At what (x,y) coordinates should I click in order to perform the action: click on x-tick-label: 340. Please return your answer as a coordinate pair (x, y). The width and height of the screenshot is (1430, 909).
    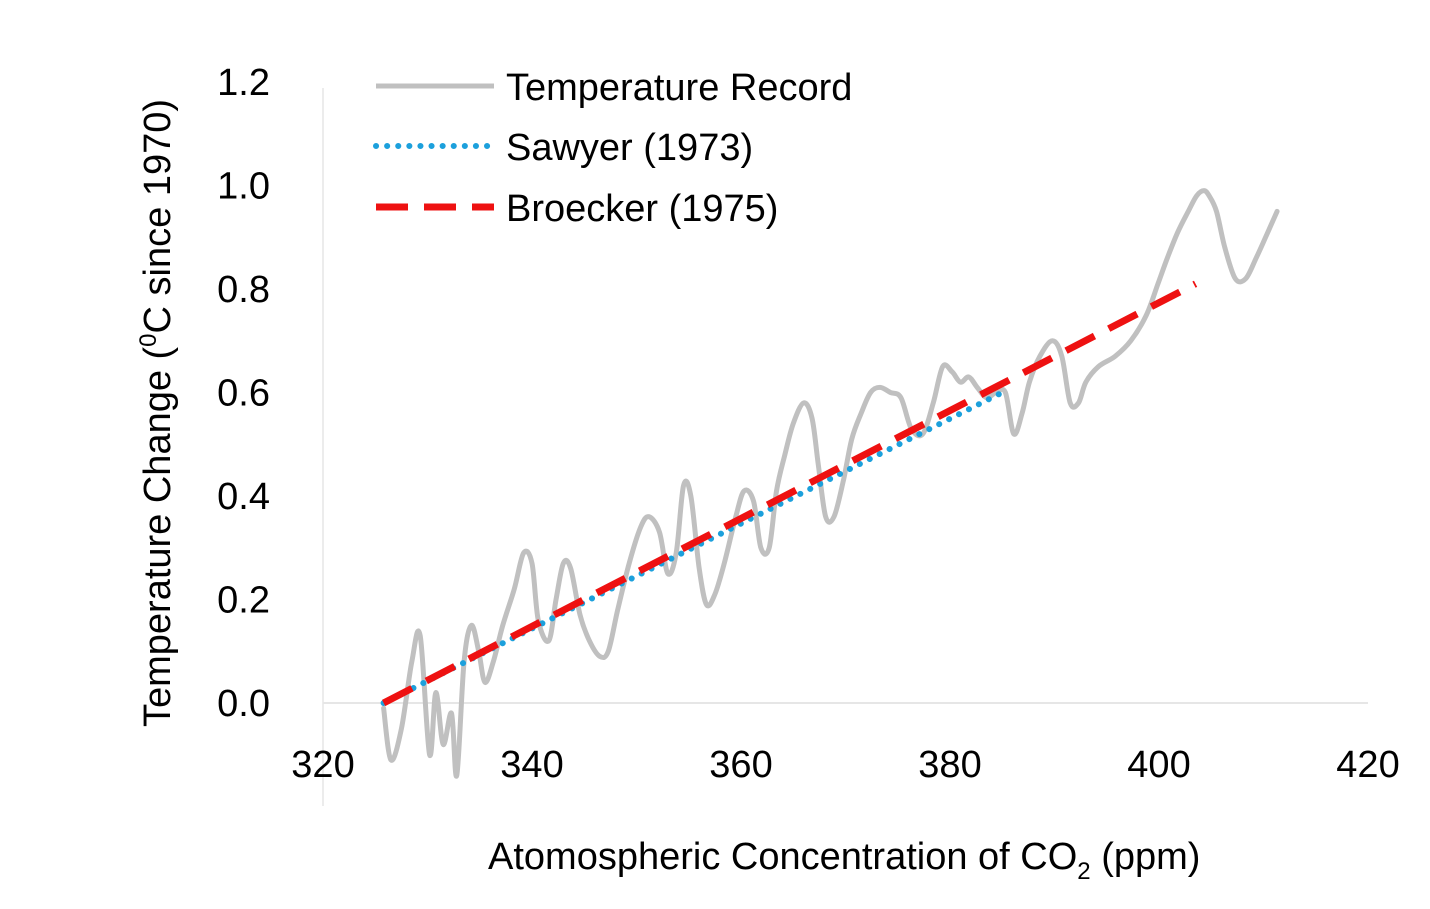
    Looking at the image, I should click on (531, 765).